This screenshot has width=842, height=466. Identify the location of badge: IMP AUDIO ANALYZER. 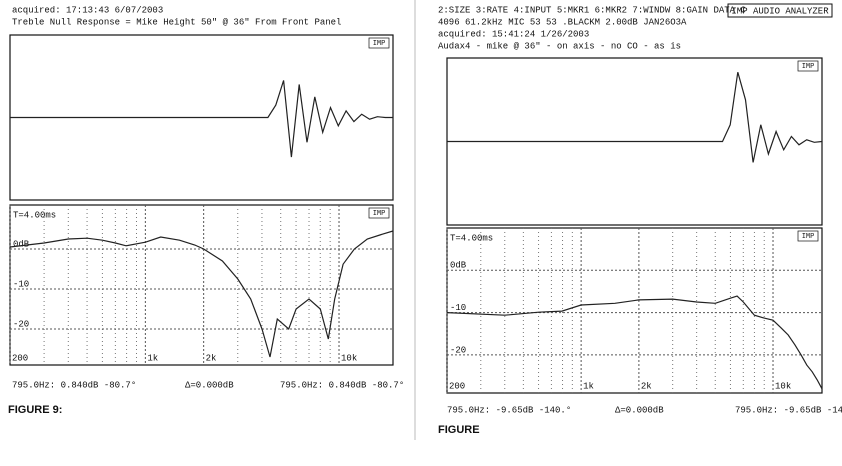
(780, 11).